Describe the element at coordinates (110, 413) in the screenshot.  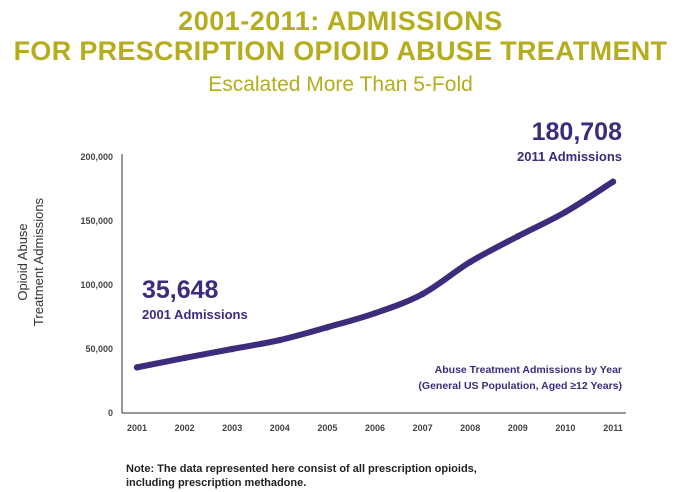
I see `y-tick-label: 0` at that location.